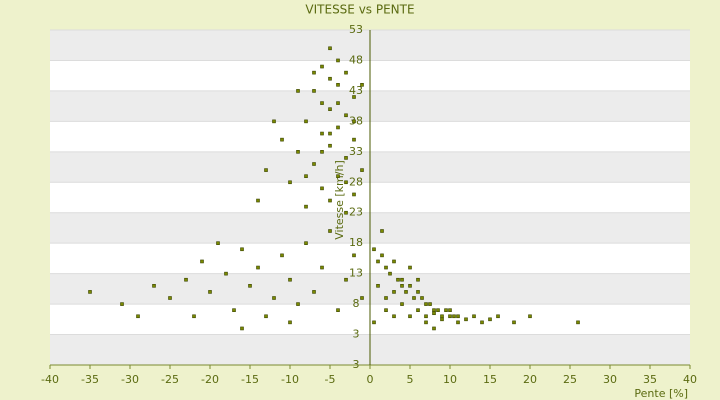  What do you see at coordinates (356, 29) in the screenshot?
I see `y-tick-label: 53` at bounding box center [356, 29].